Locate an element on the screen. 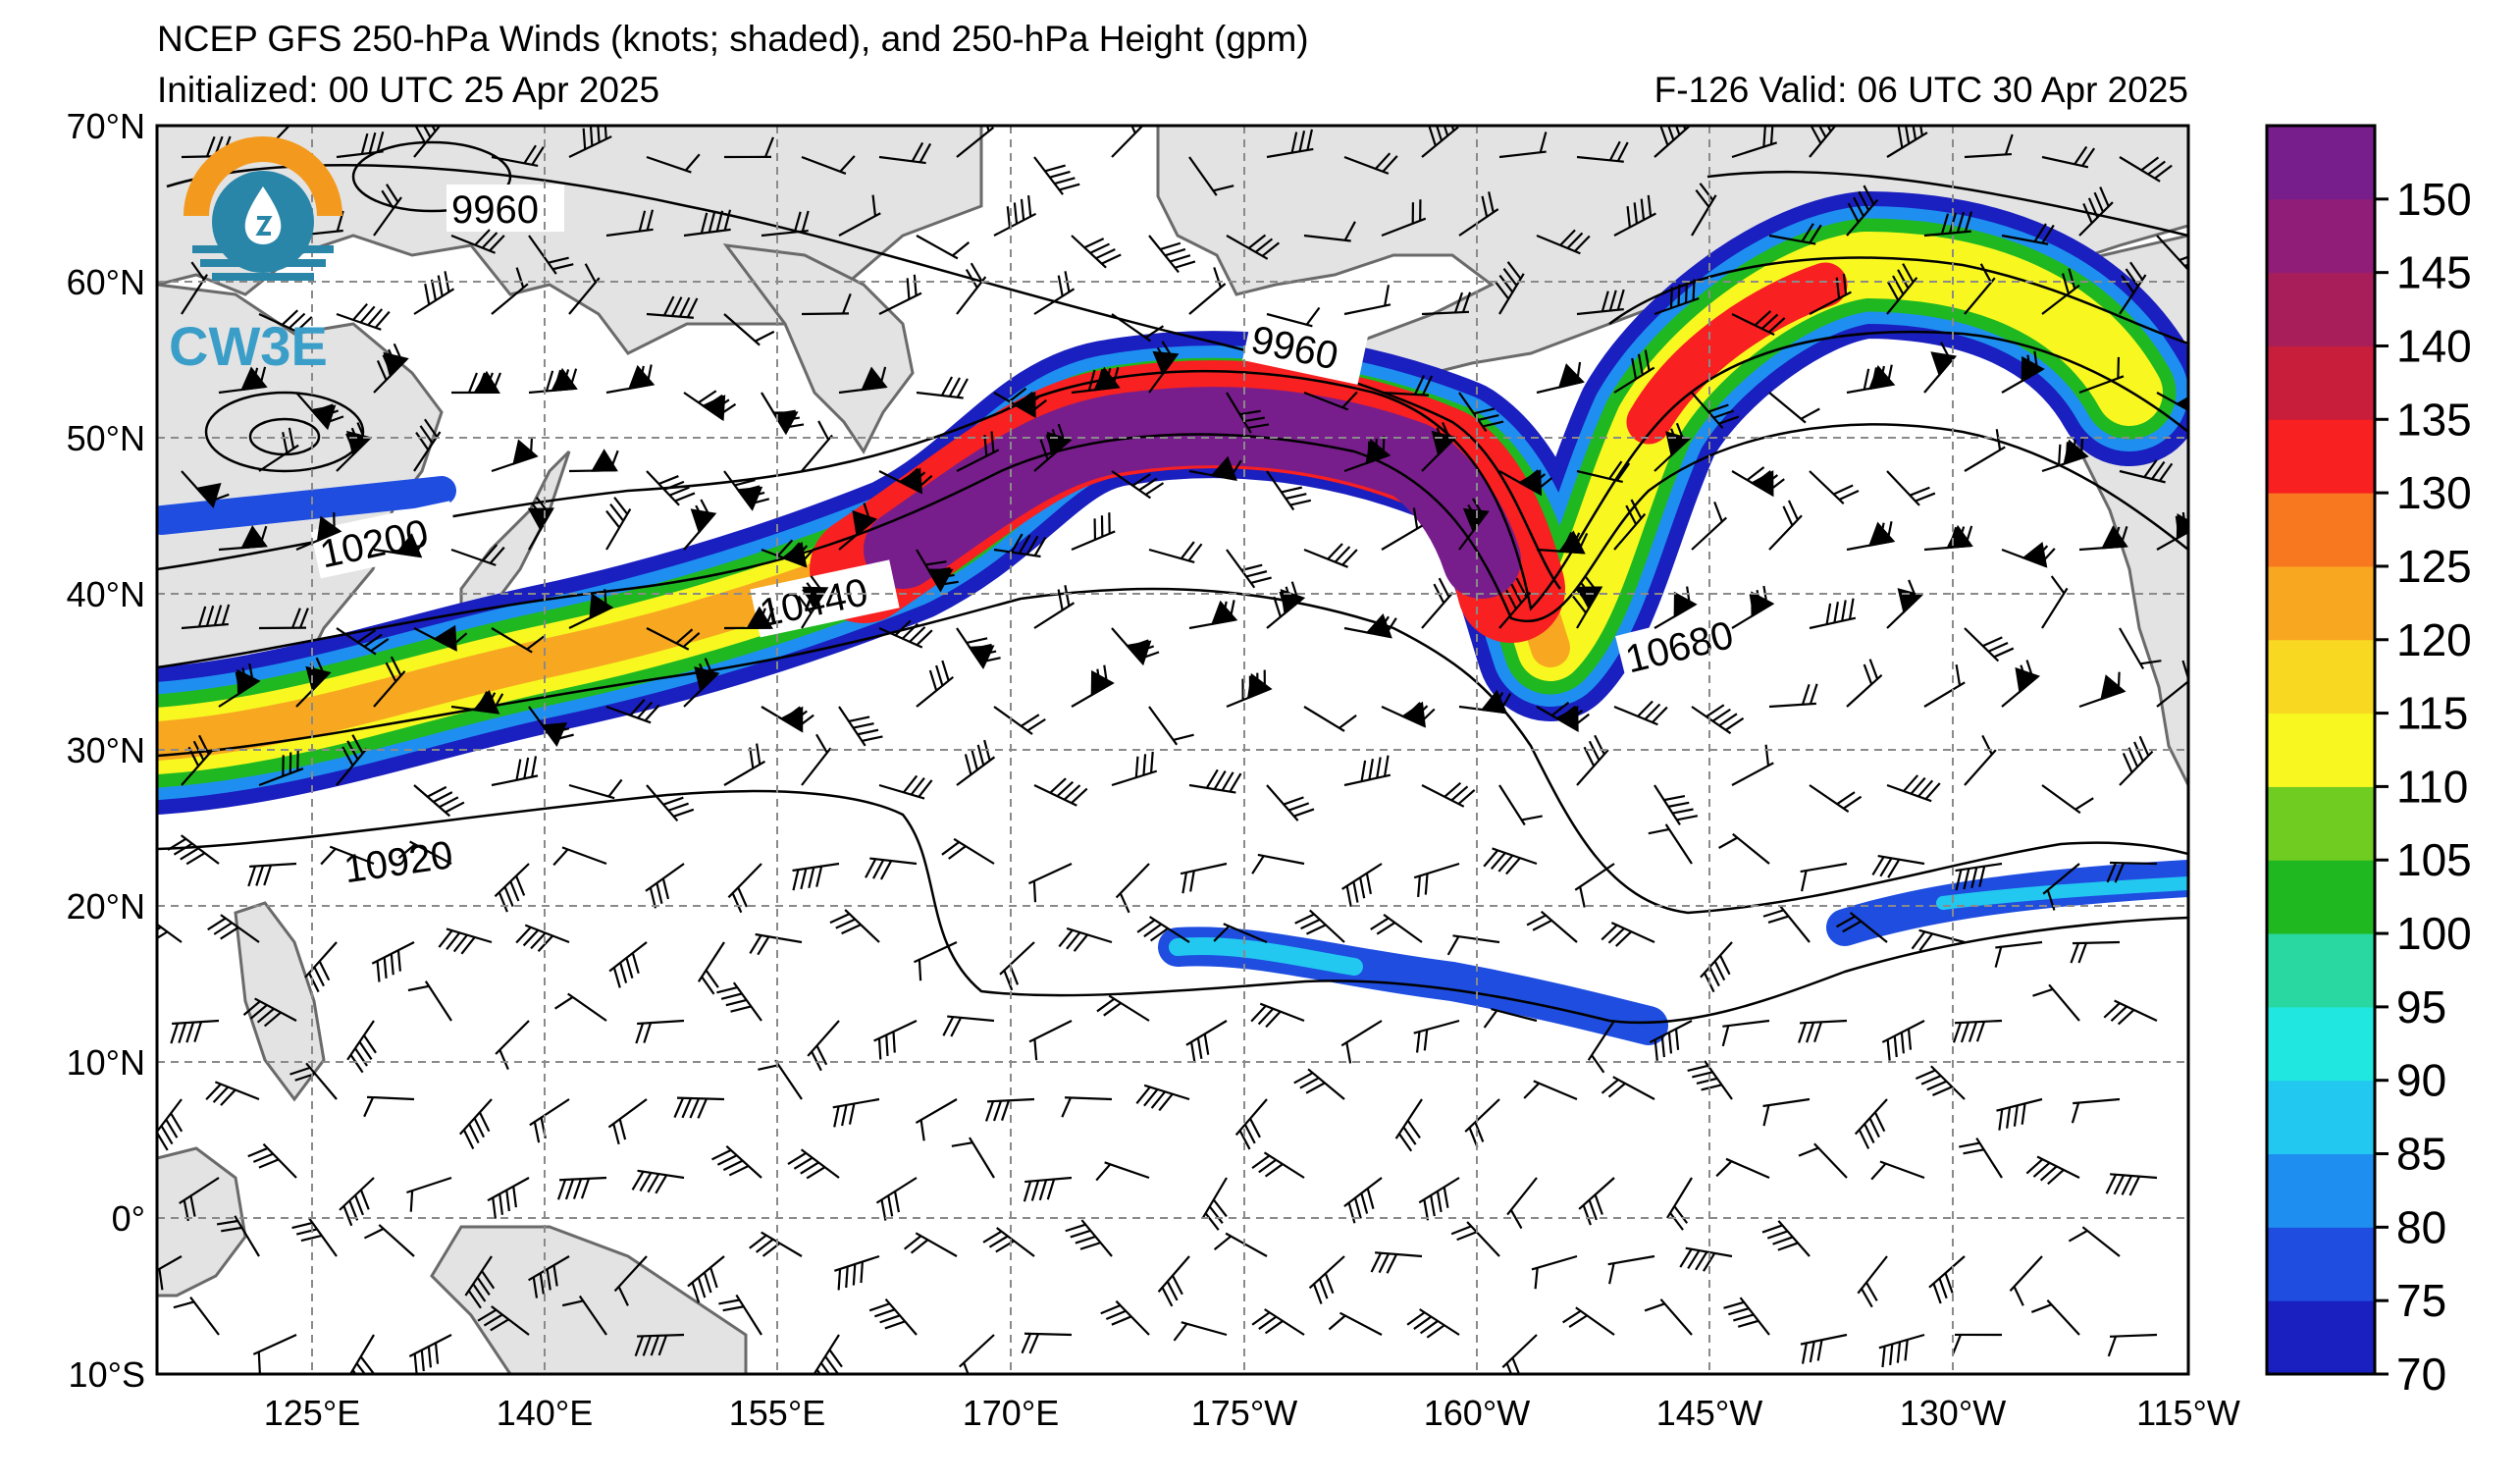 This screenshot has height=1483, width=2520. water-drop-icon is located at coordinates (263, 215).